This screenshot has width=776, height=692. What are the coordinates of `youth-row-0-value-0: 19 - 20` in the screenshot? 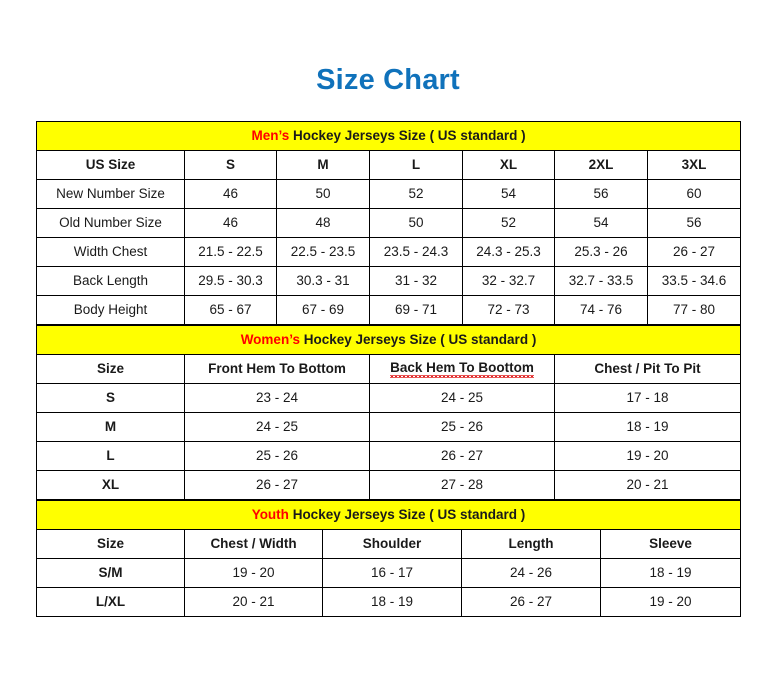 It's located at (253, 573).